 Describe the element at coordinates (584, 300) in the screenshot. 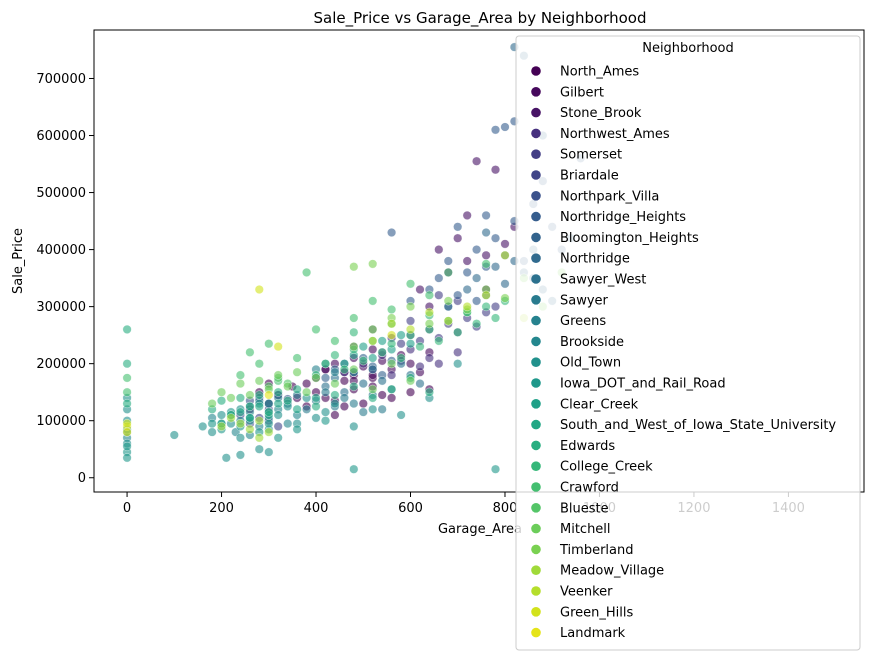

I see `legend-label: Sawyer` at that location.